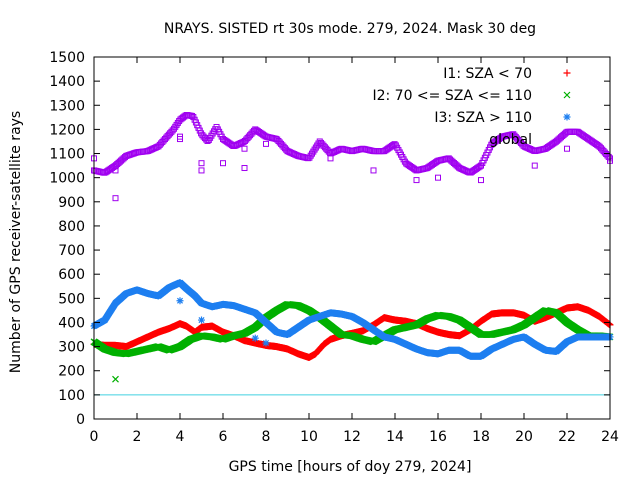  Describe the element at coordinates (71, 203) in the screenshot. I see `y-tick-label: 900` at that location.